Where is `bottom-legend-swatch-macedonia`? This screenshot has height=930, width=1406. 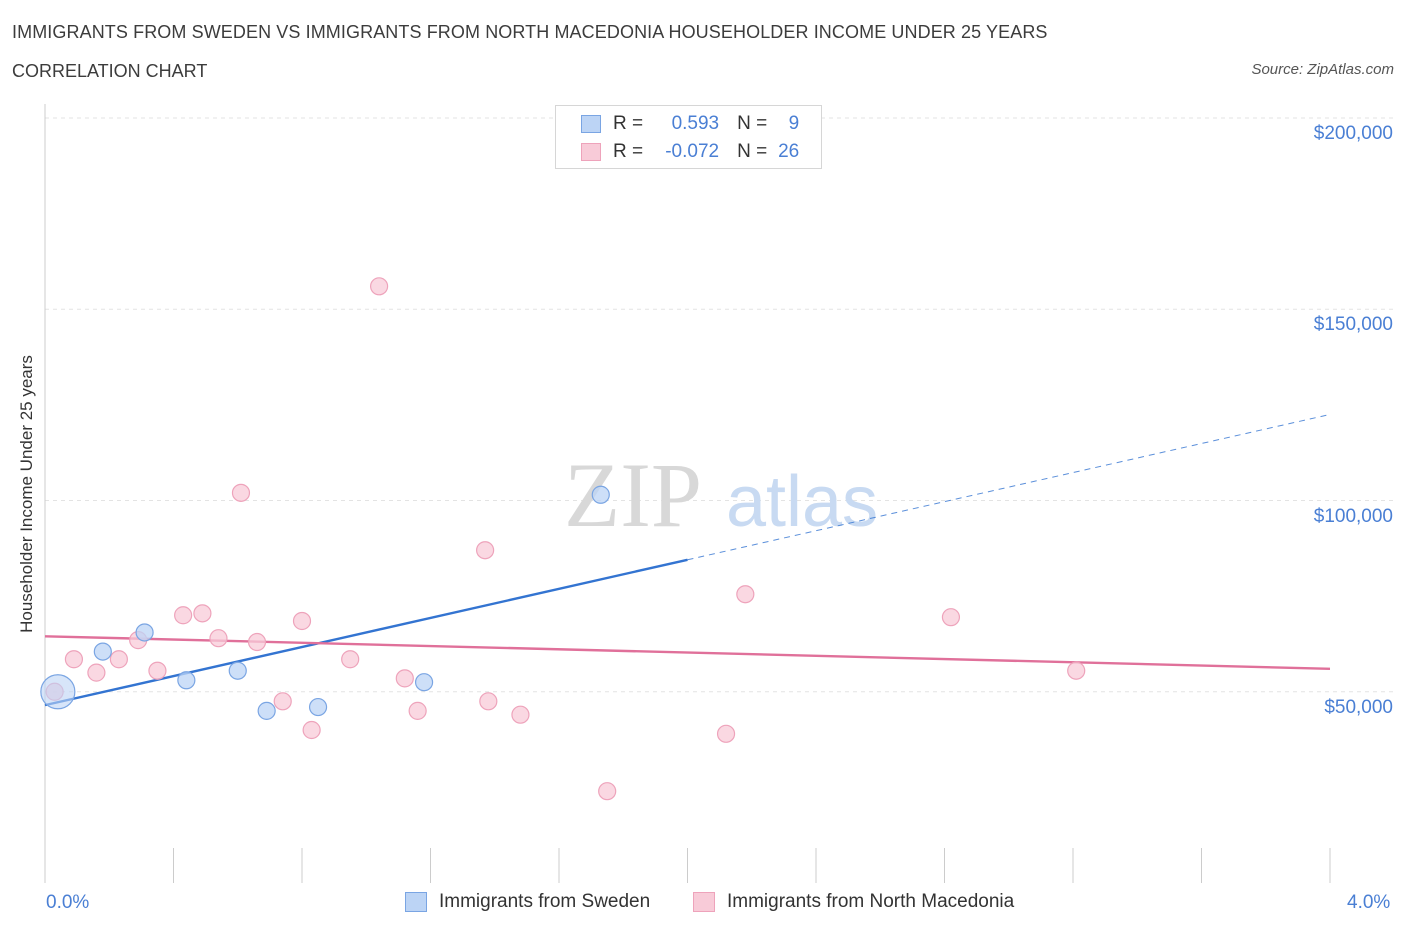 bottom-legend-swatch-macedonia is located at coordinates (704, 902).